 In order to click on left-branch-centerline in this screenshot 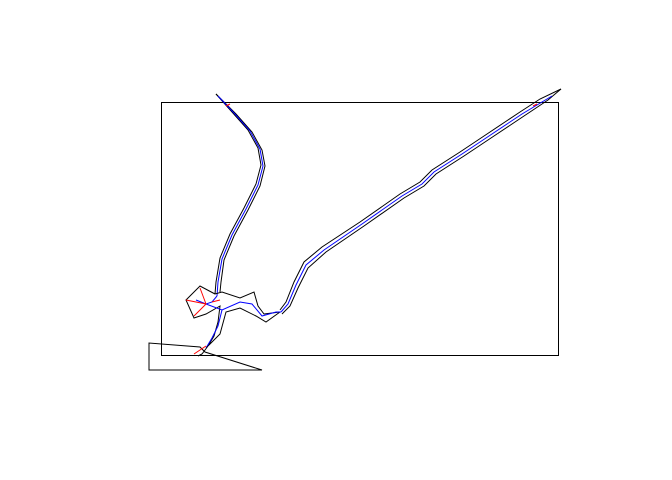, I will do `click(240, 196)`.